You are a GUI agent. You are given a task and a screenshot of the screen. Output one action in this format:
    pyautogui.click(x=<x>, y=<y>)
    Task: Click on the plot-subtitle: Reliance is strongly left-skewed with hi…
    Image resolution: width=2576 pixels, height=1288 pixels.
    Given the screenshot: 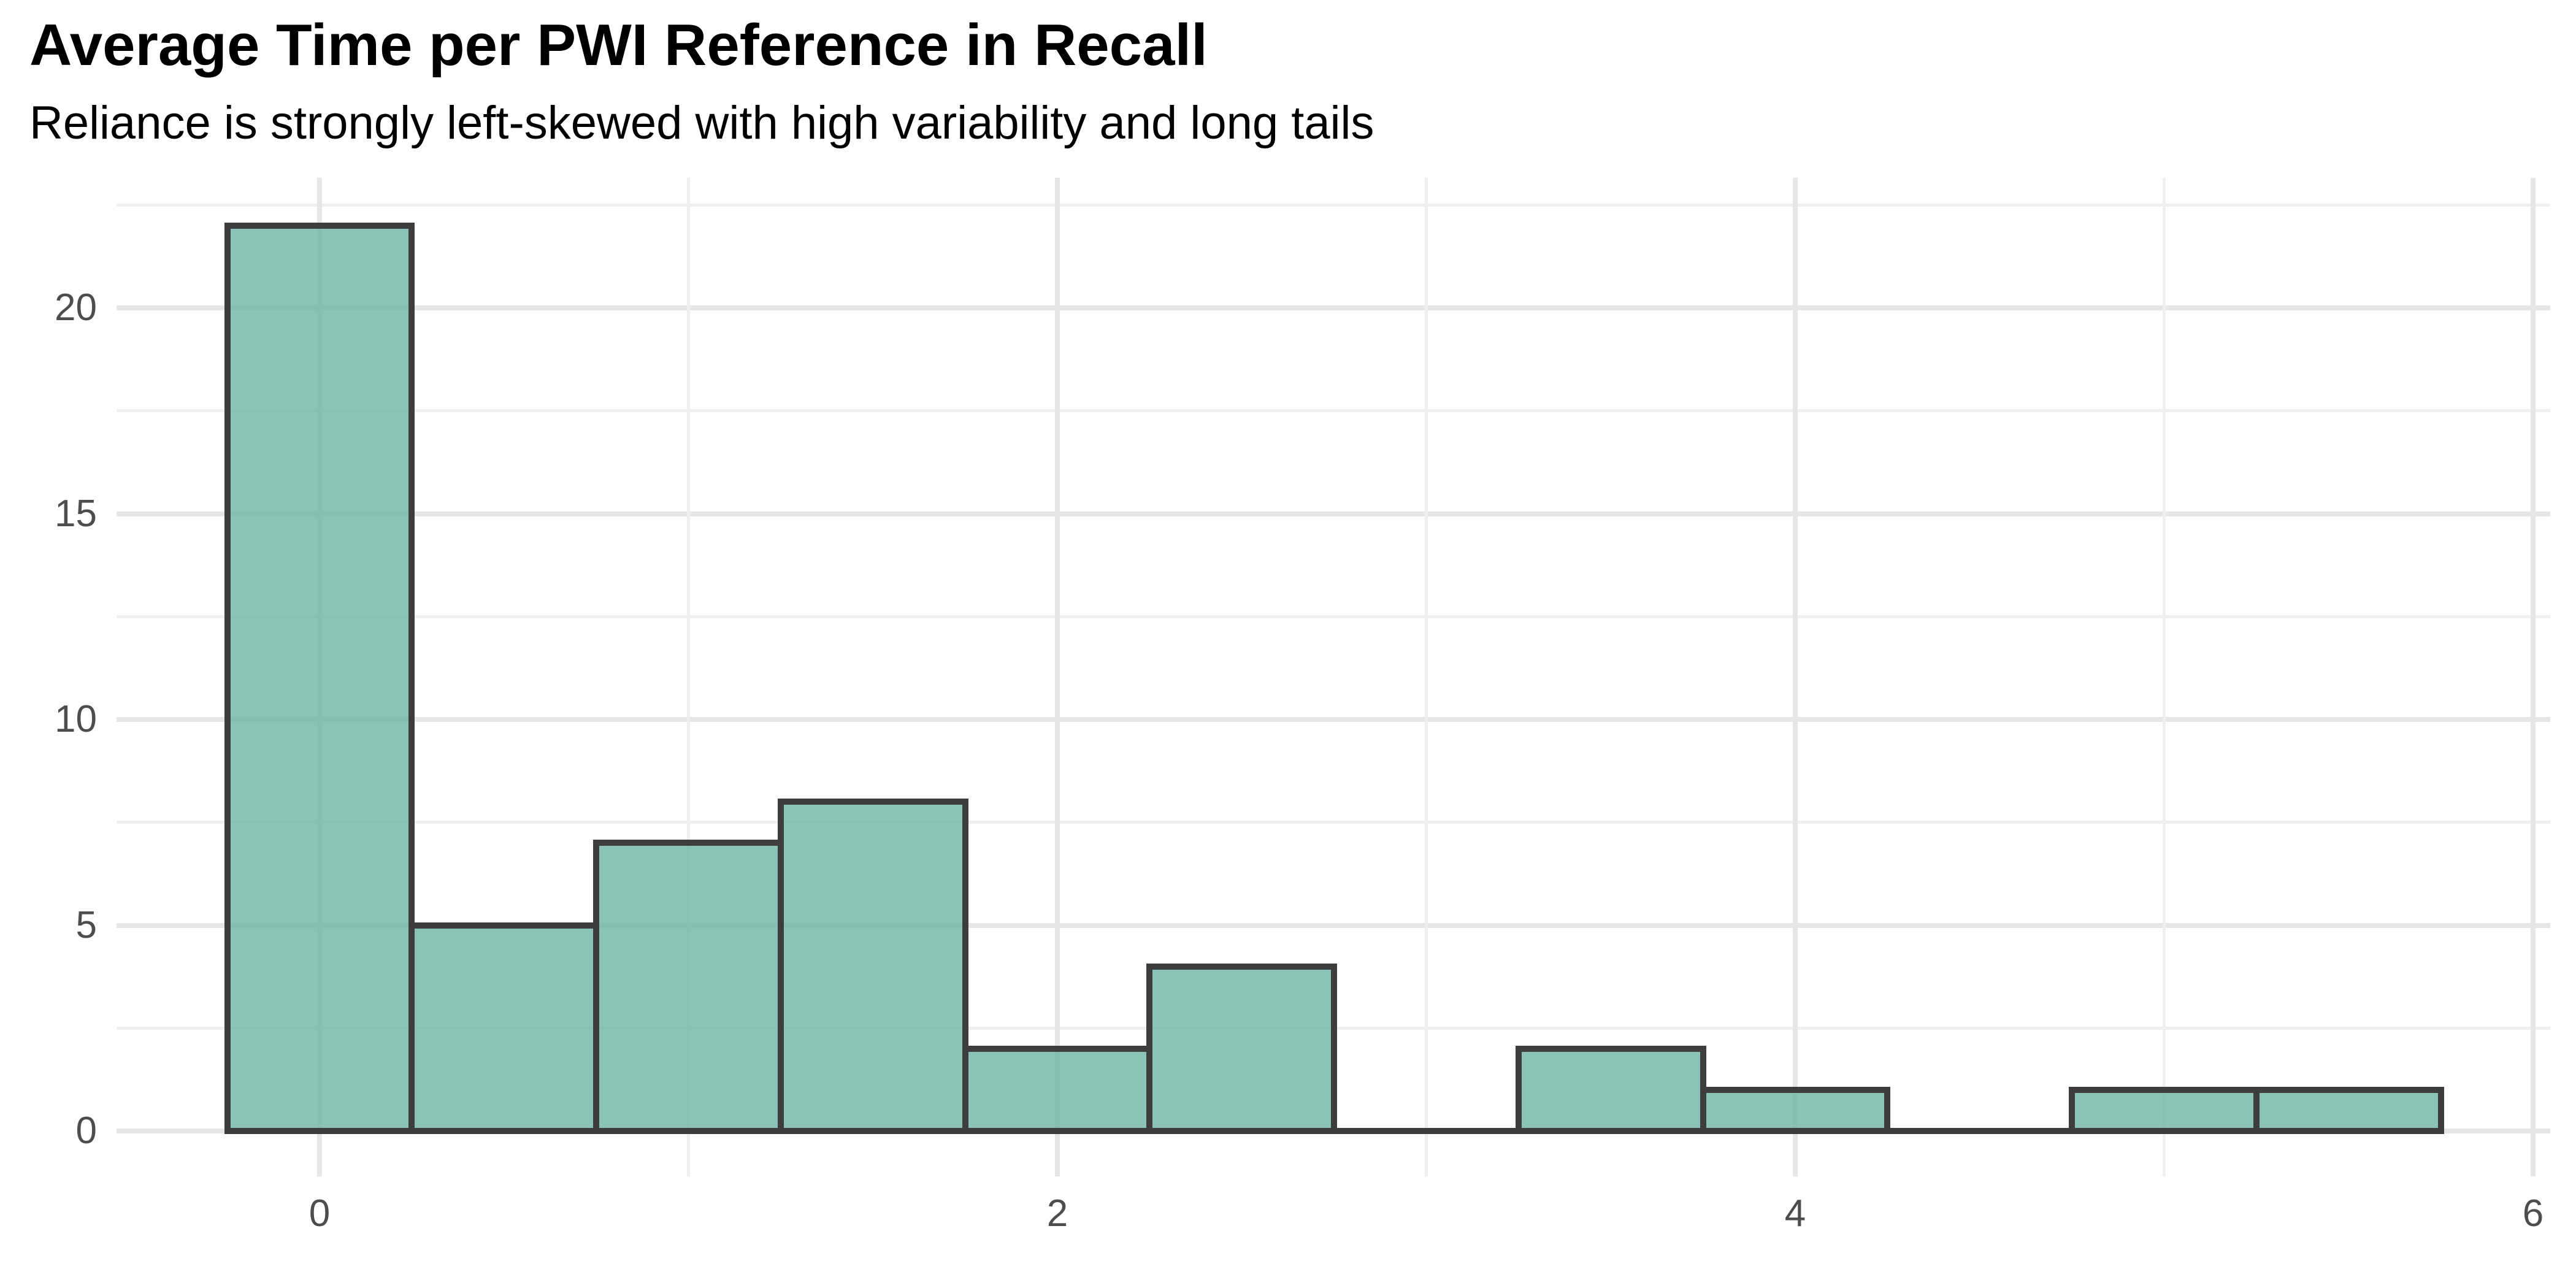 What is the action you would take?
    pyautogui.click(x=701, y=123)
    